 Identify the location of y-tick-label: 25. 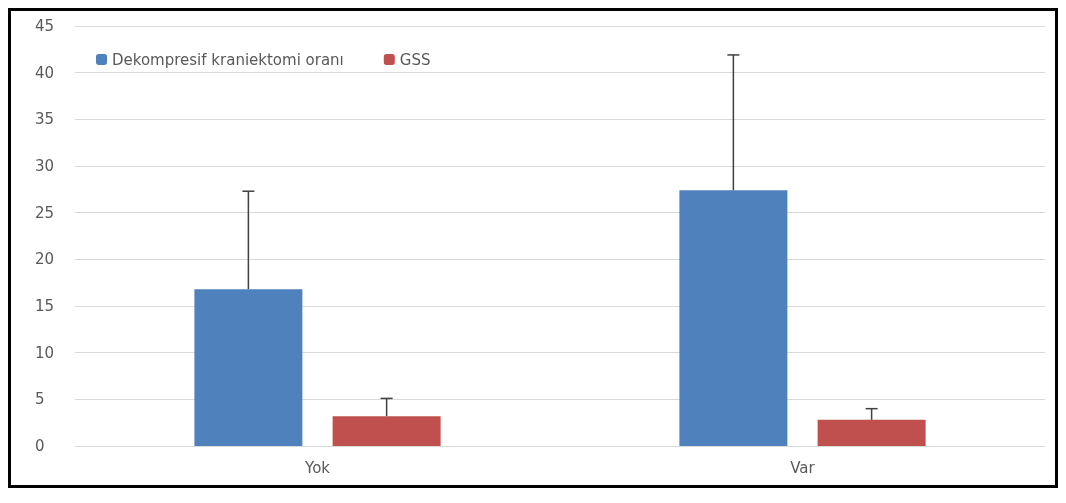
(45, 212).